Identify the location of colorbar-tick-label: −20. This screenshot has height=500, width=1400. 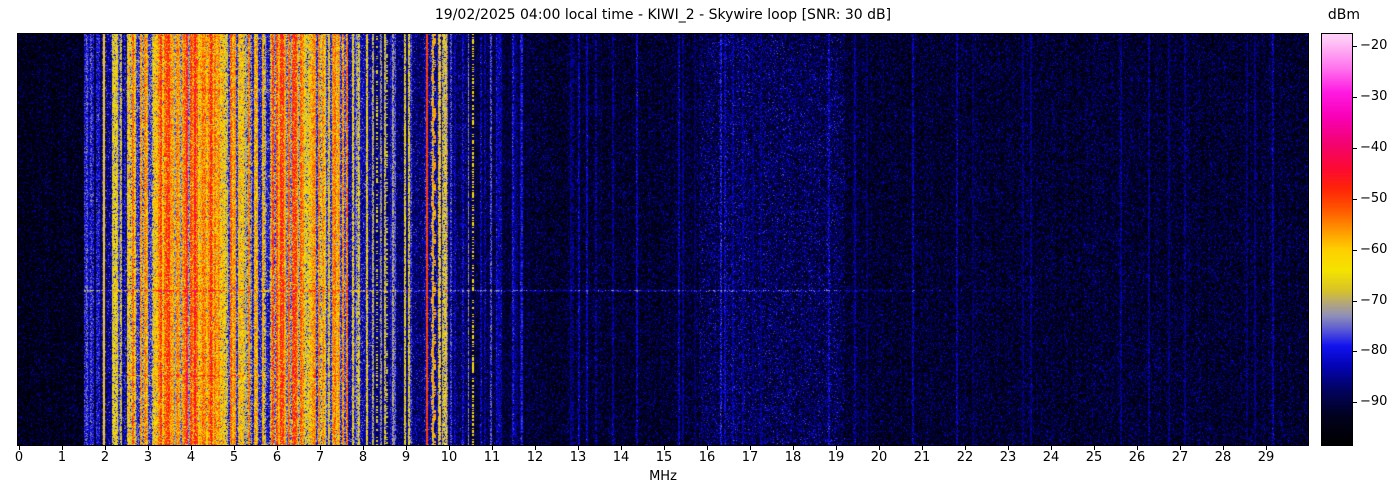
(1374, 45).